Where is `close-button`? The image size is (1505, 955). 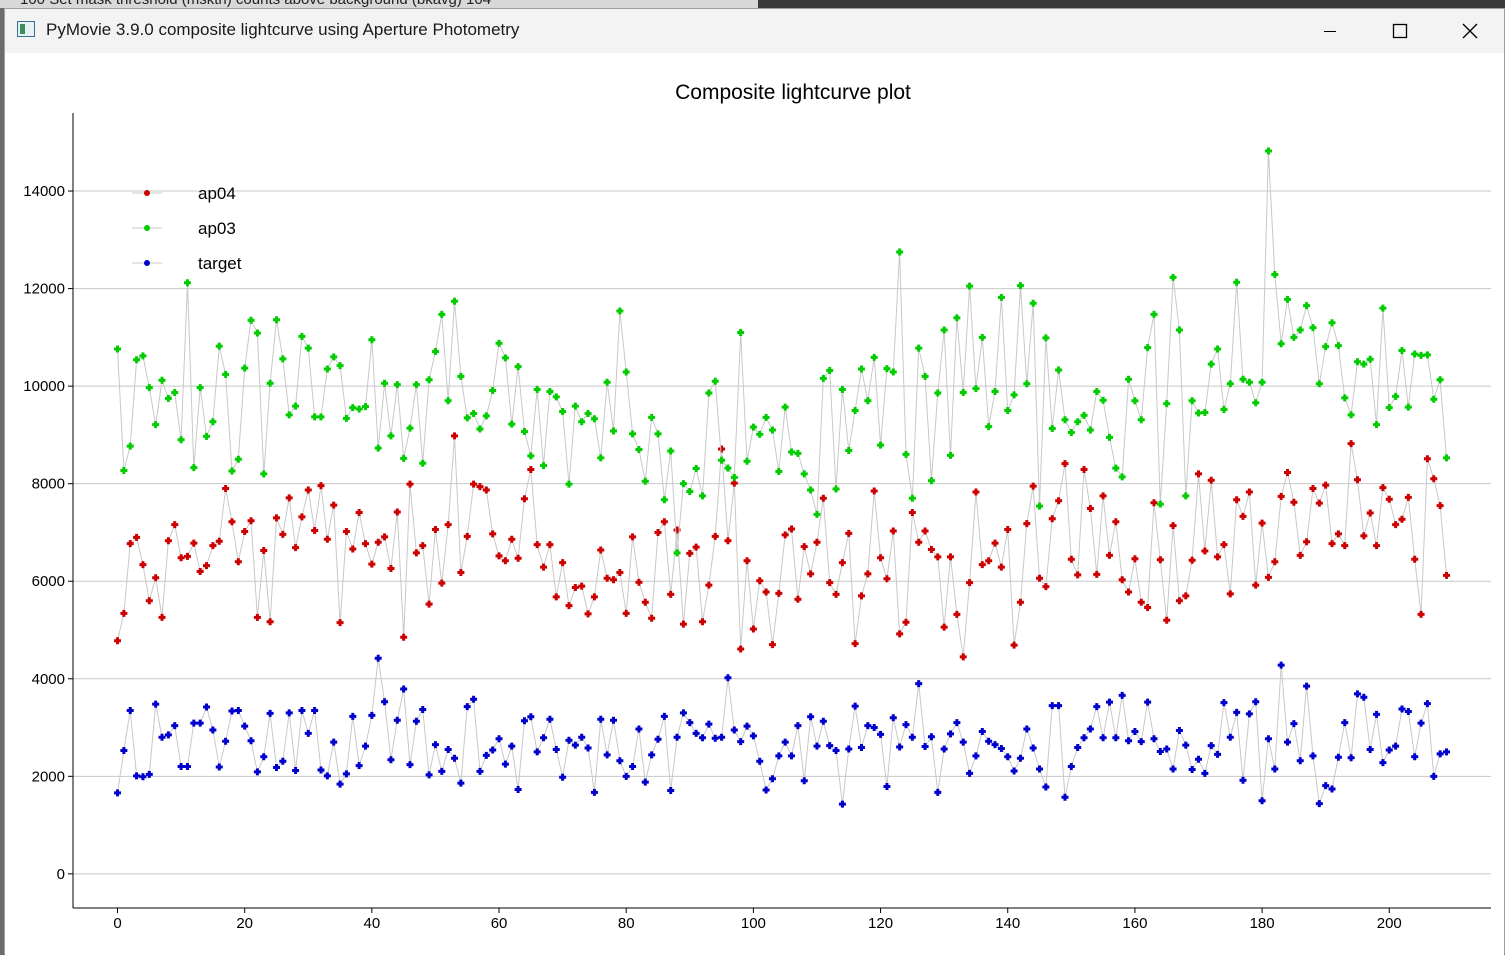
close-button is located at coordinates (1470, 31).